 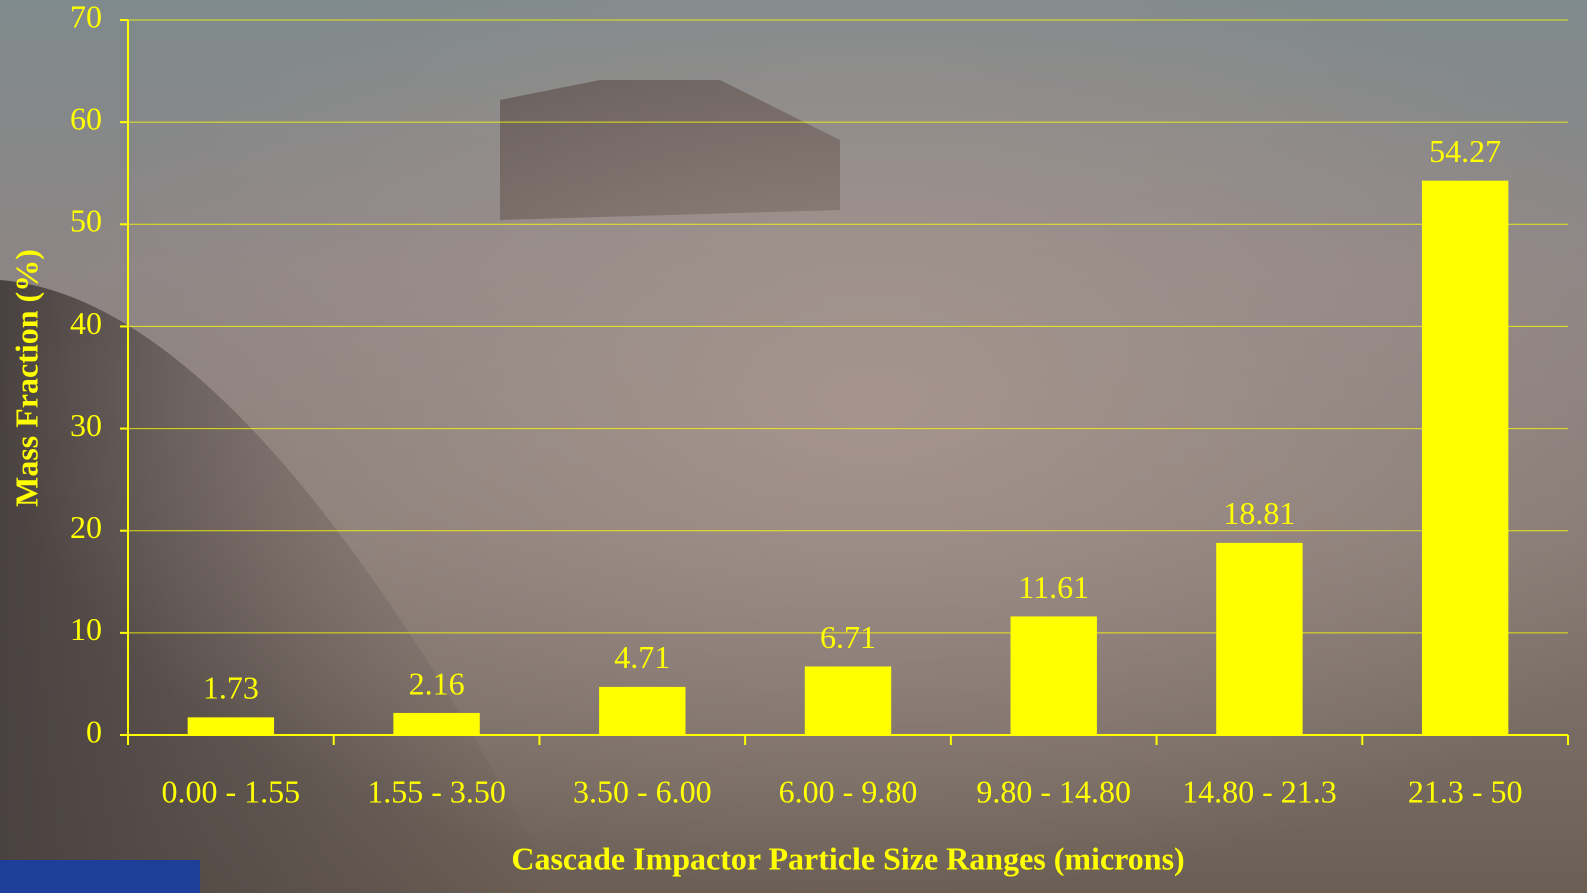 I want to click on logo, so click(x=100, y=876).